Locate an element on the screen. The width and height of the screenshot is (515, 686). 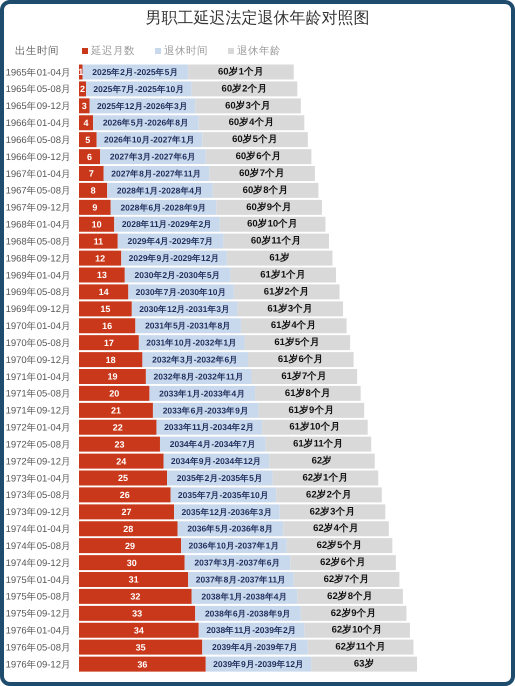
annotation: 2039年4月-2039年7月 is located at coordinates (255, 647).